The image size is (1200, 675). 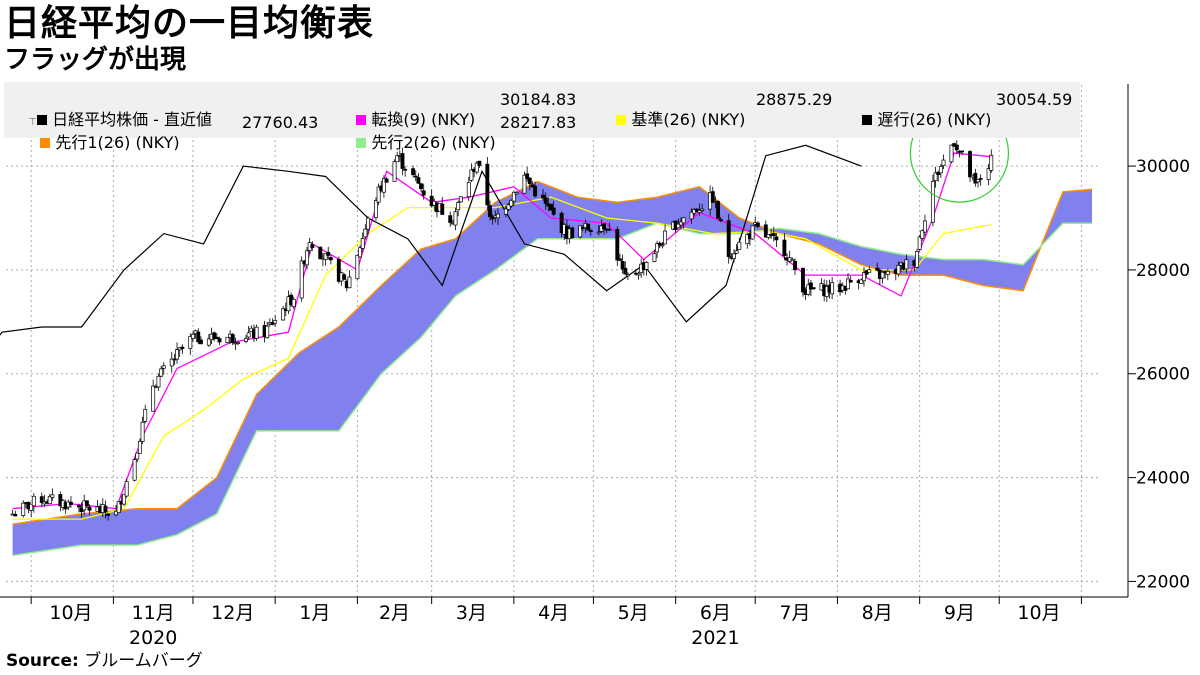 What do you see at coordinates (104, 661) in the screenshot?
I see `source-note: Source: ブルームバーグ` at bounding box center [104, 661].